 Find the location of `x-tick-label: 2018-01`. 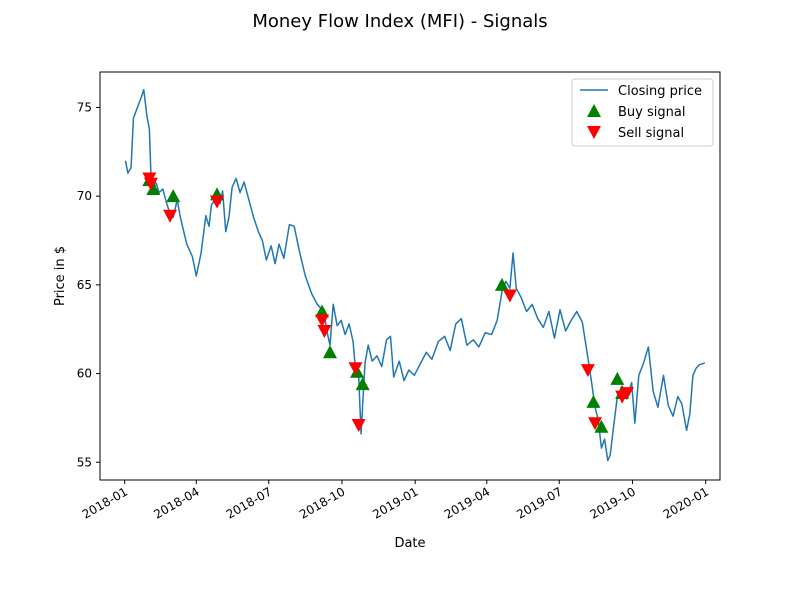

x-tick-label: 2018-01 is located at coordinates (105, 502).